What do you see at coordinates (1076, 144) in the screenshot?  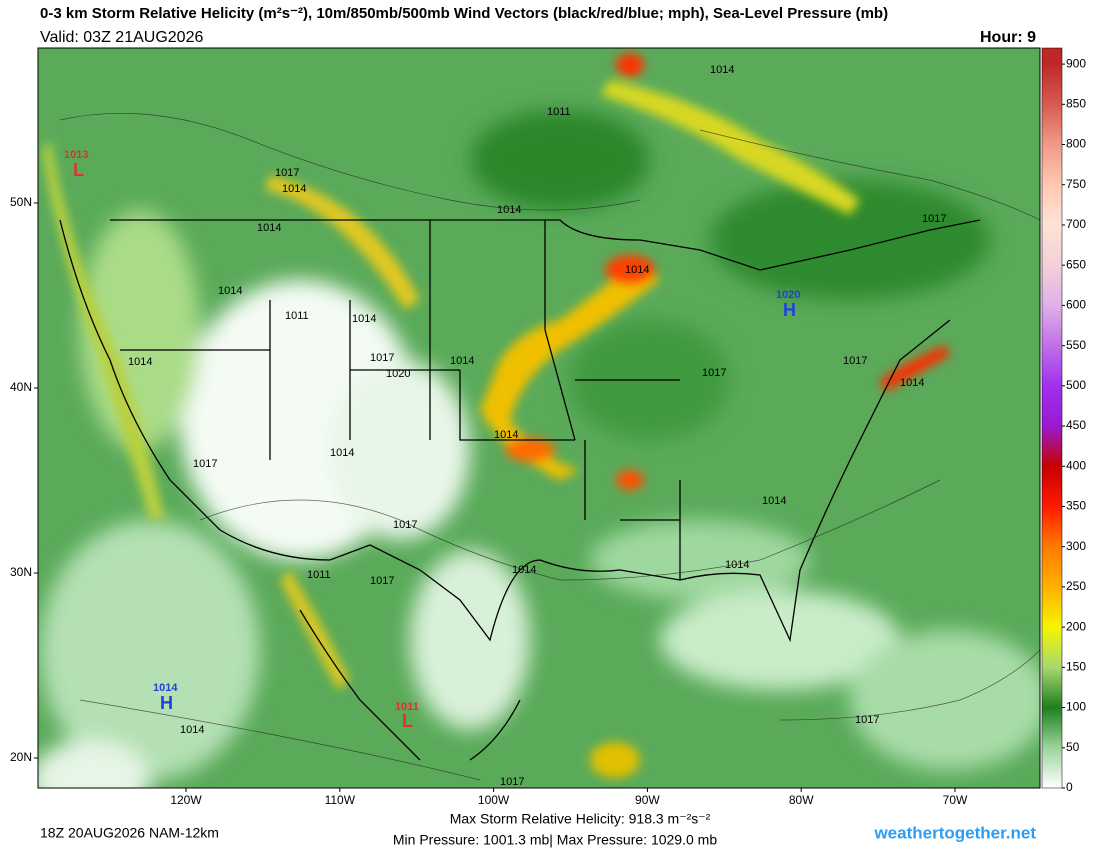 I see `colorbar-tick-label: 800` at bounding box center [1076, 144].